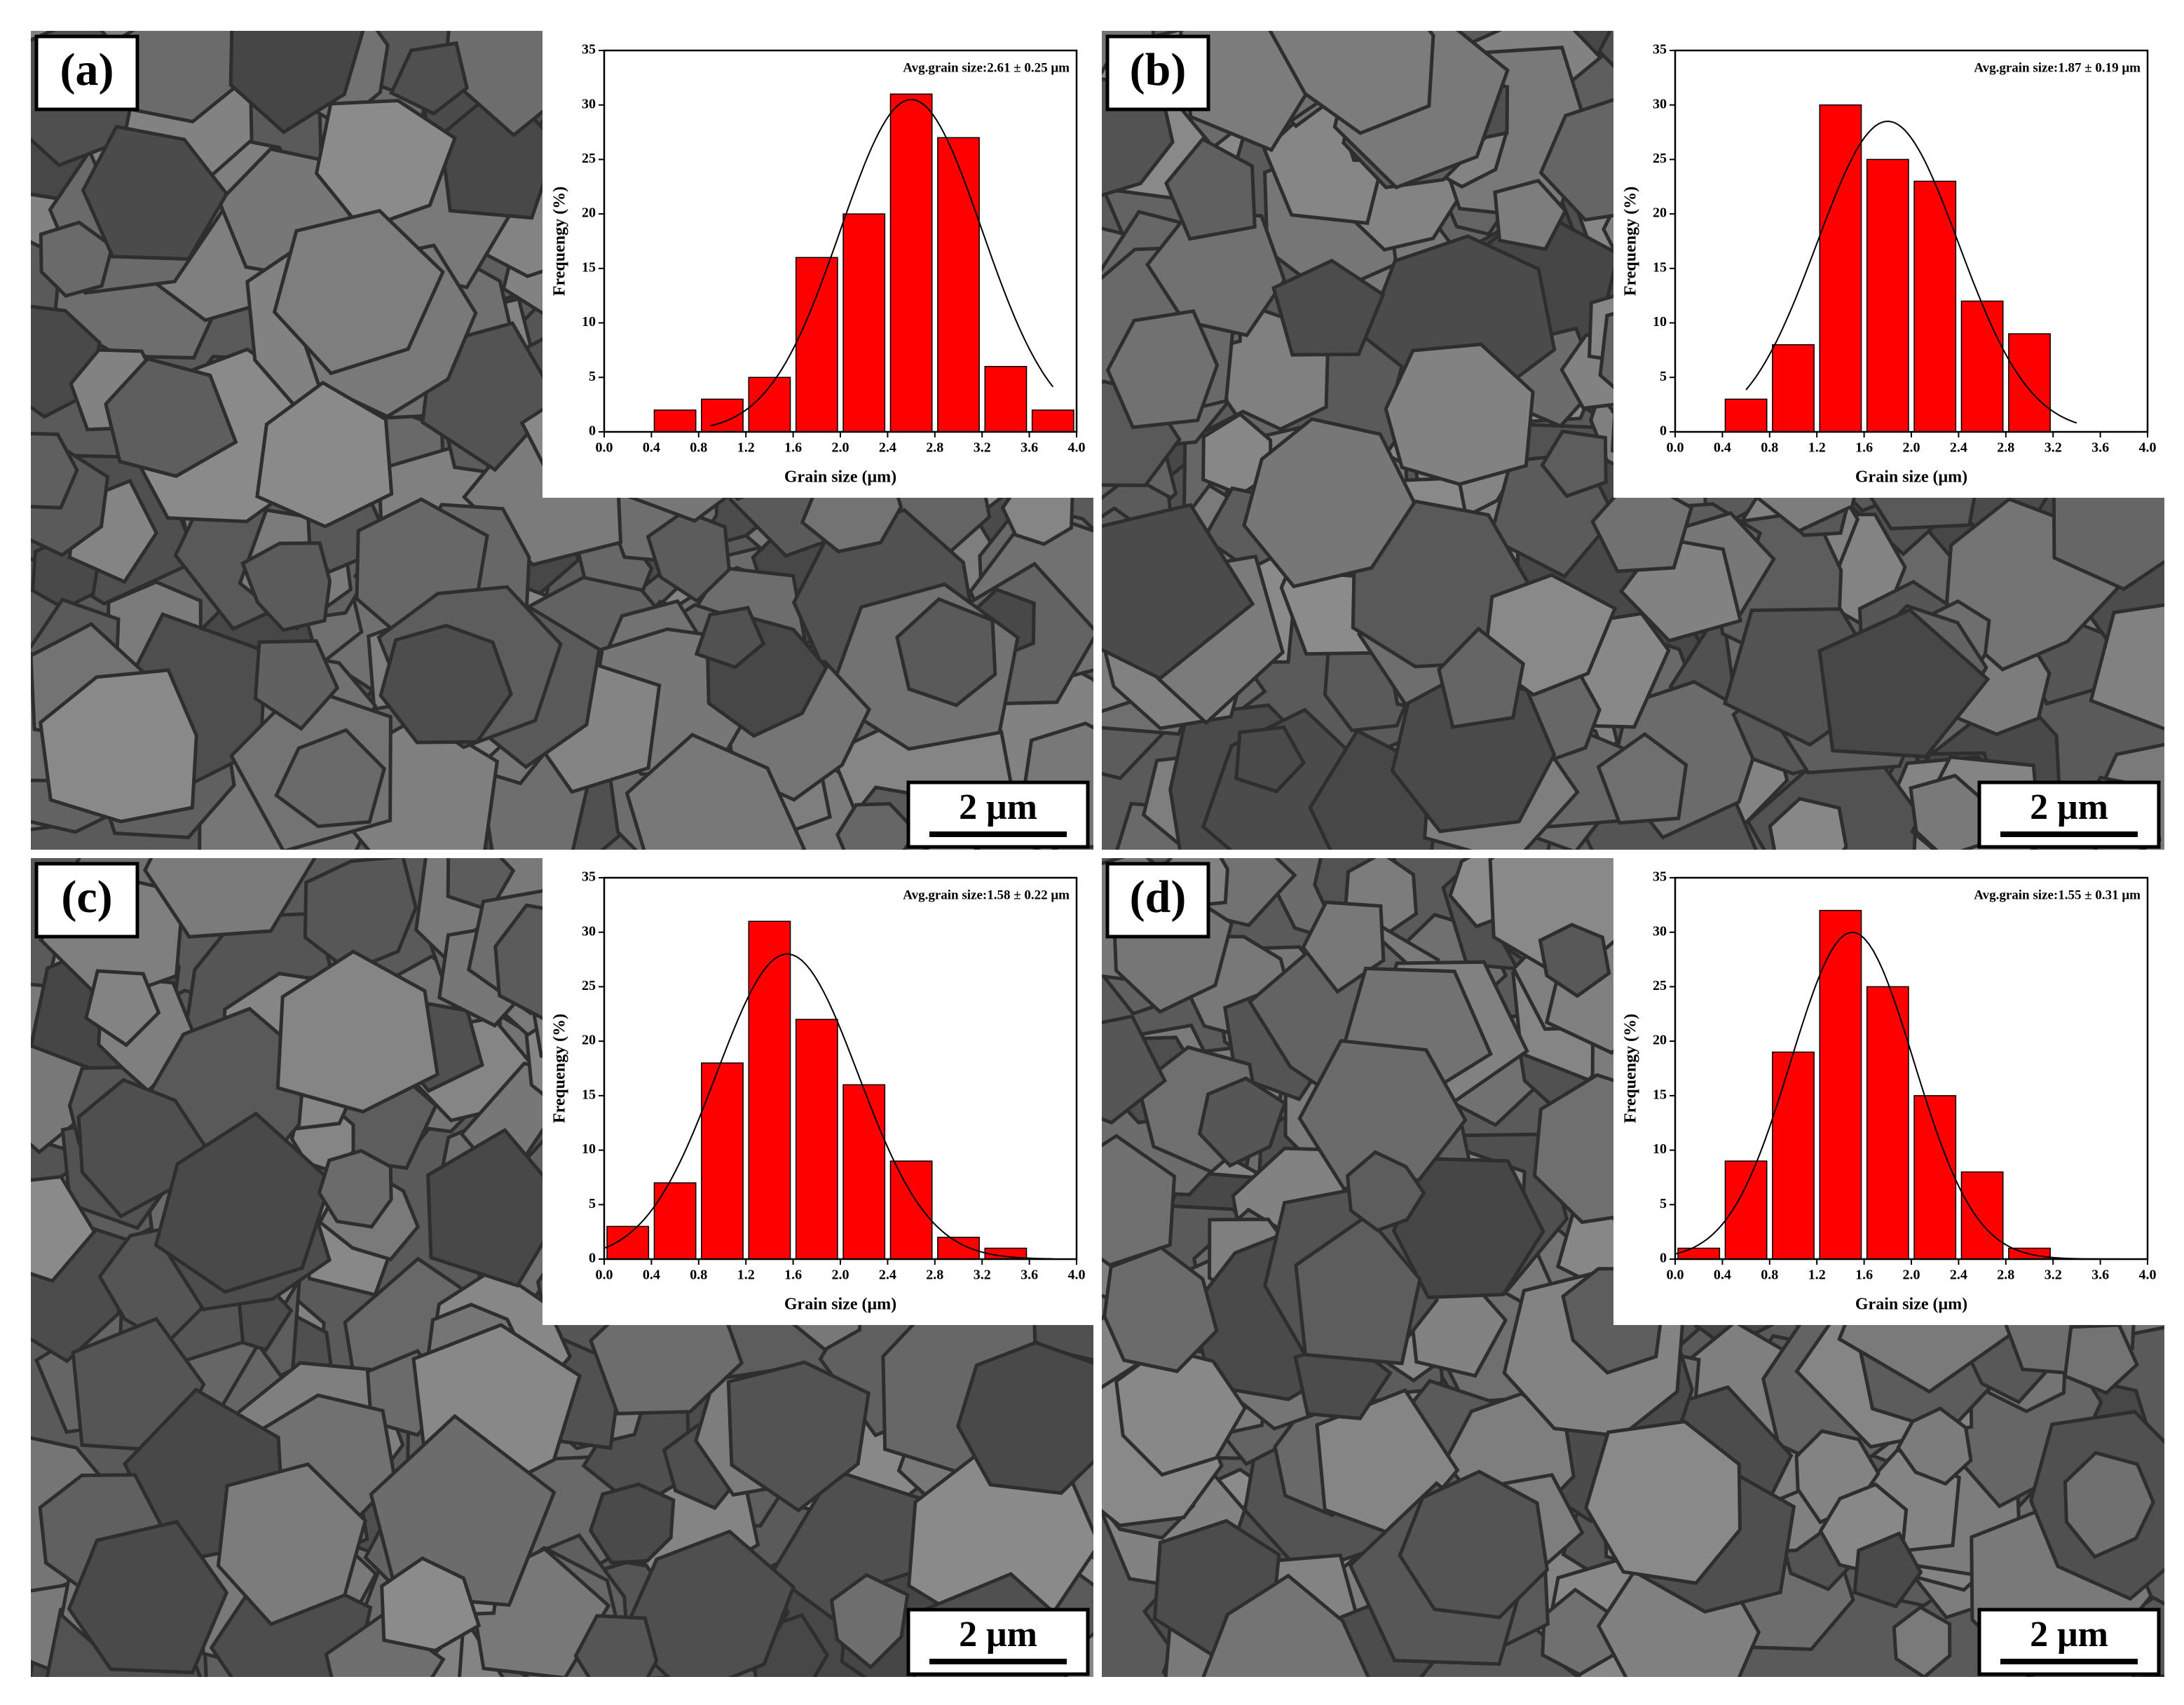  What do you see at coordinates (1663, 1204) in the screenshot?
I see `y-tick-label: 5` at bounding box center [1663, 1204].